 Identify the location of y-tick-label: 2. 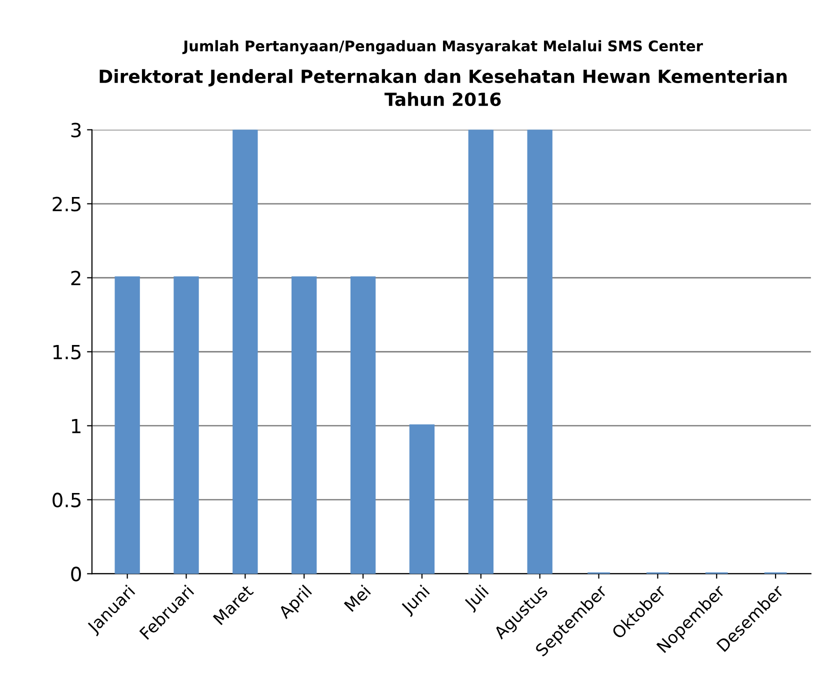
(75, 278).